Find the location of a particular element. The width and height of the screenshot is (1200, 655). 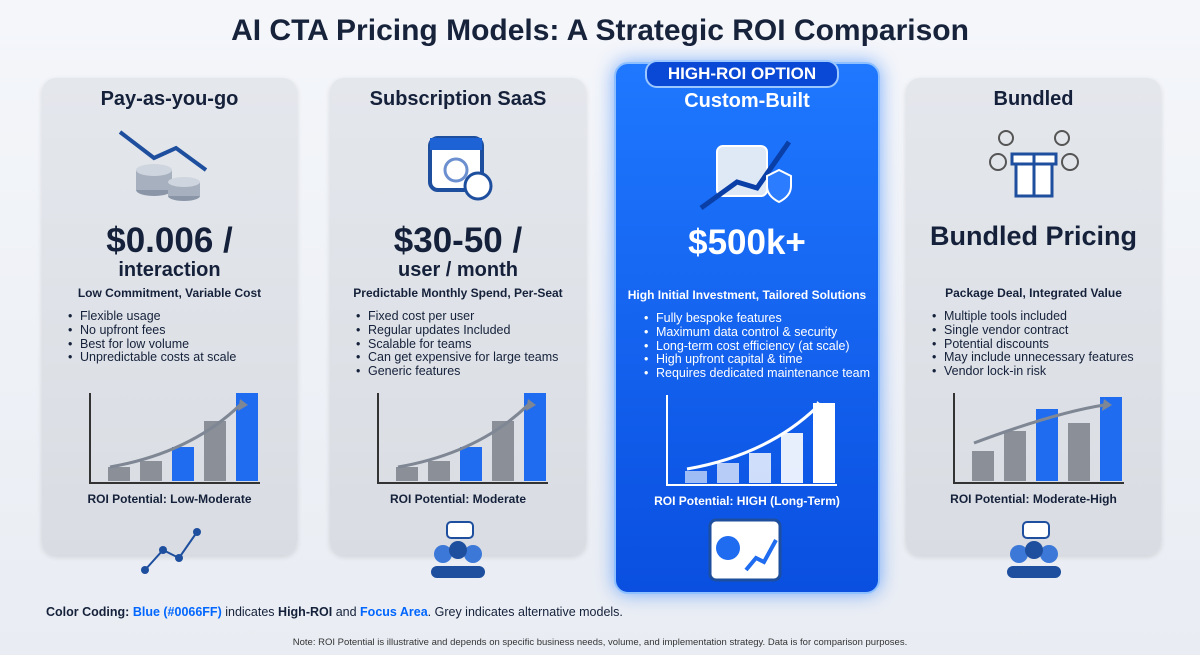

bullet: Fixed cost per user is located at coordinates (457, 316).